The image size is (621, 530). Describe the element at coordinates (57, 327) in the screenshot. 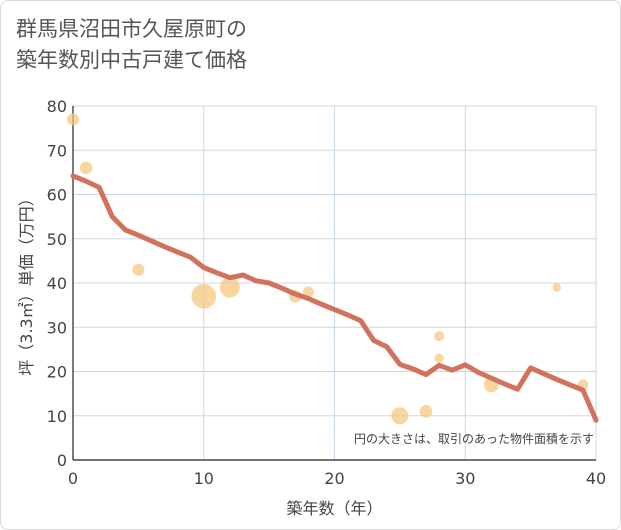

I see `y-tick-label: 30` at that location.